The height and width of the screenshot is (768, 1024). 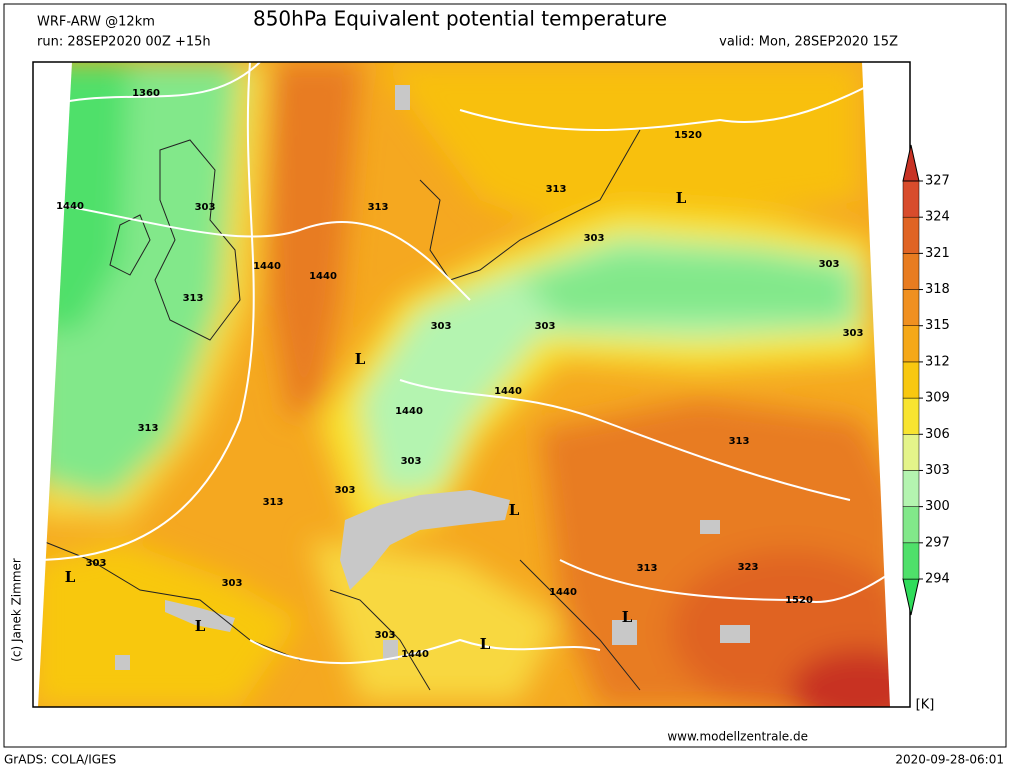 I want to click on unit: [K], so click(x=925, y=705).